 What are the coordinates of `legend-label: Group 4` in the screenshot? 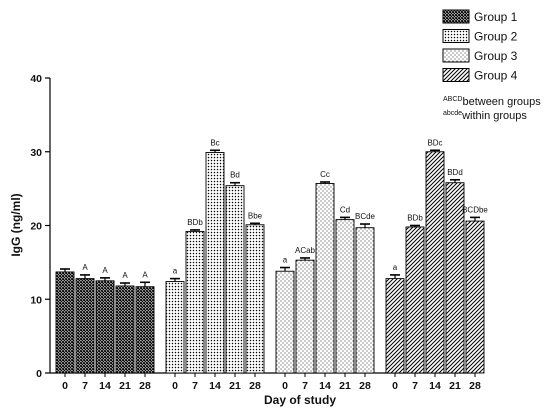 It's located at (496, 76).